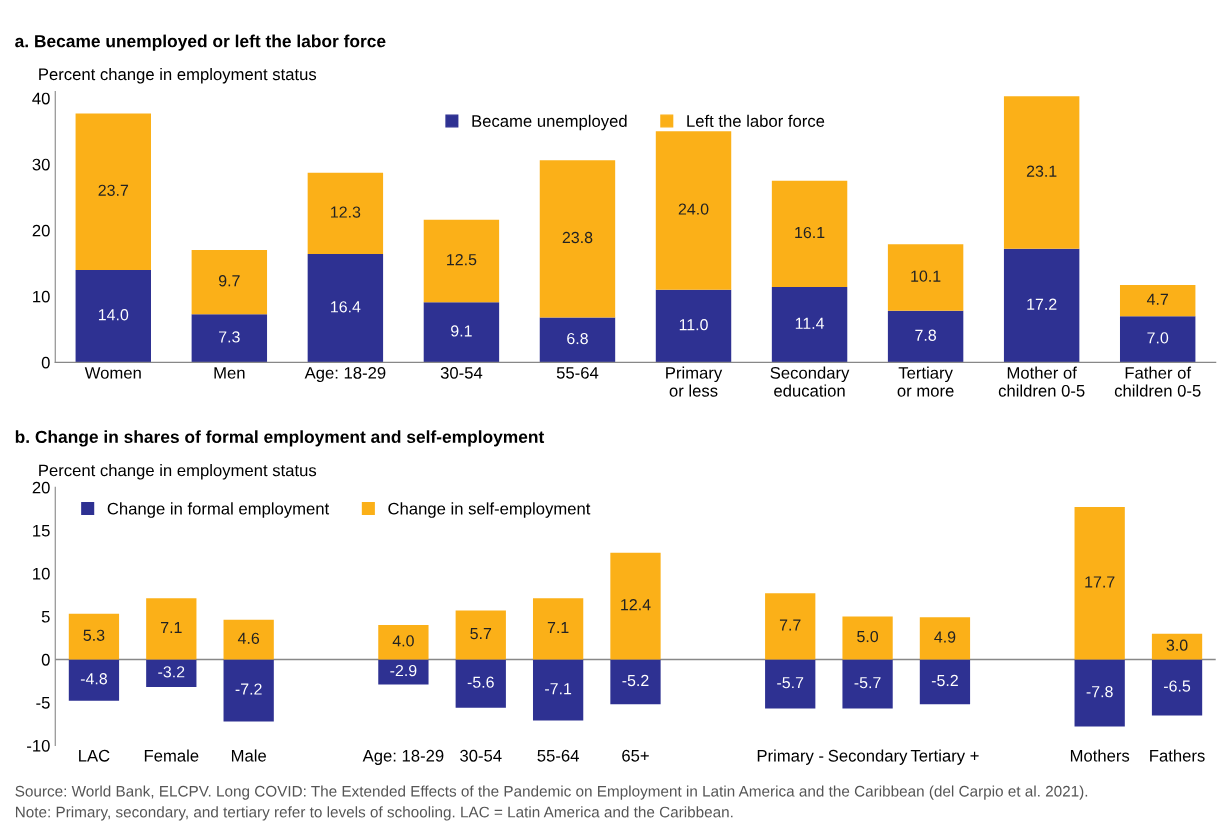 Image resolution: width=1228 pixels, height=833 pixels. Describe the element at coordinates (790, 625) in the screenshot. I see `data-label: 7.7` at that location.